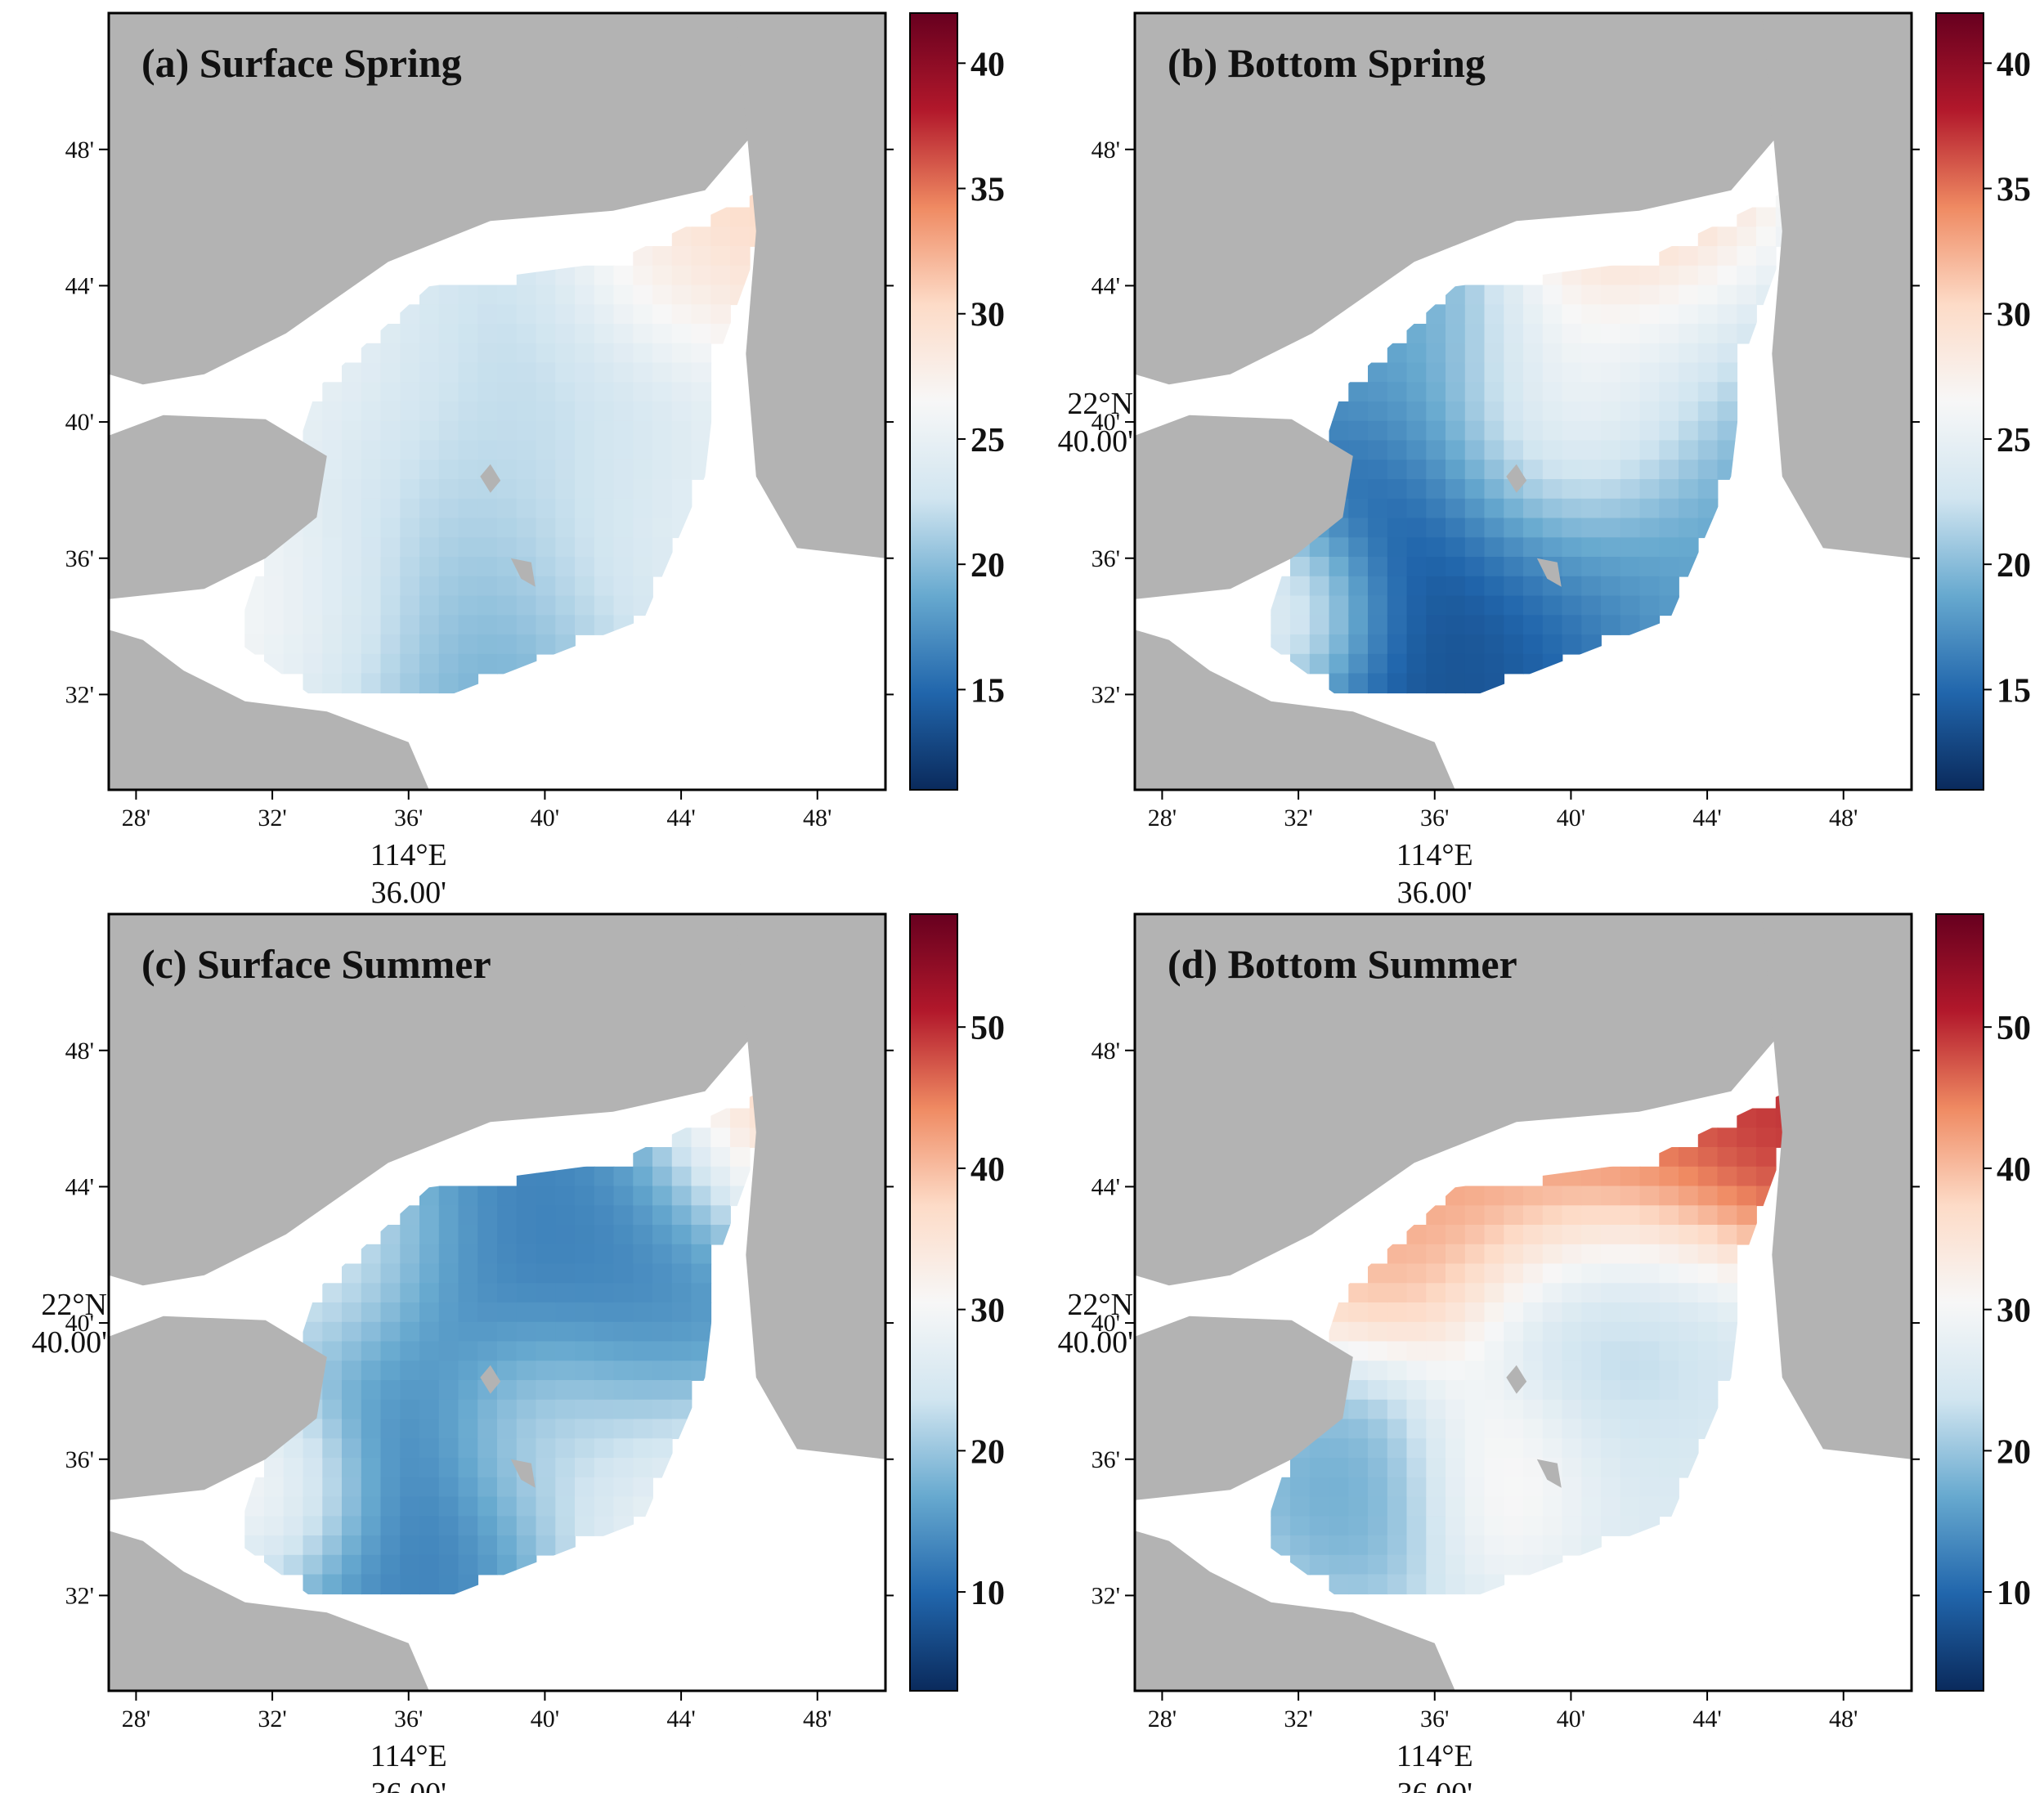  I want to click on colorbar-tick-label: 25, so click(2014, 441).